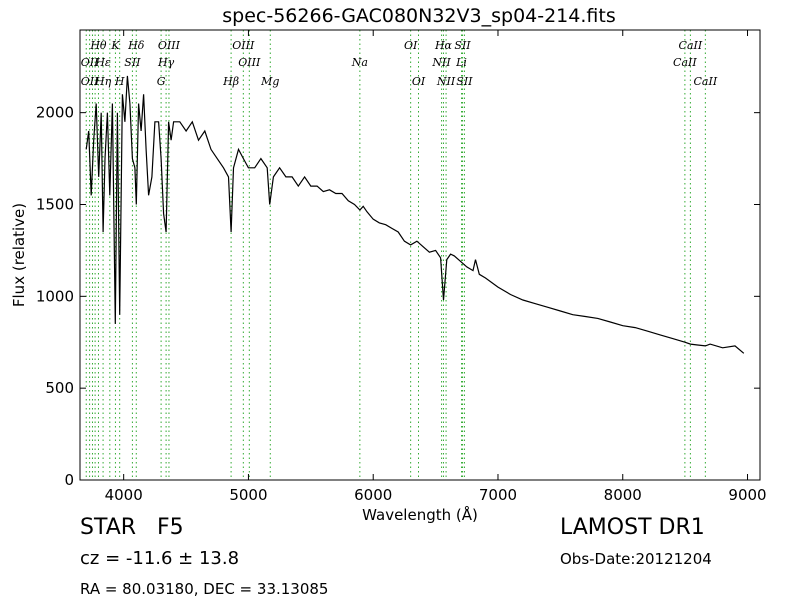  I want to click on y-tick-label: 0, so click(69, 480).